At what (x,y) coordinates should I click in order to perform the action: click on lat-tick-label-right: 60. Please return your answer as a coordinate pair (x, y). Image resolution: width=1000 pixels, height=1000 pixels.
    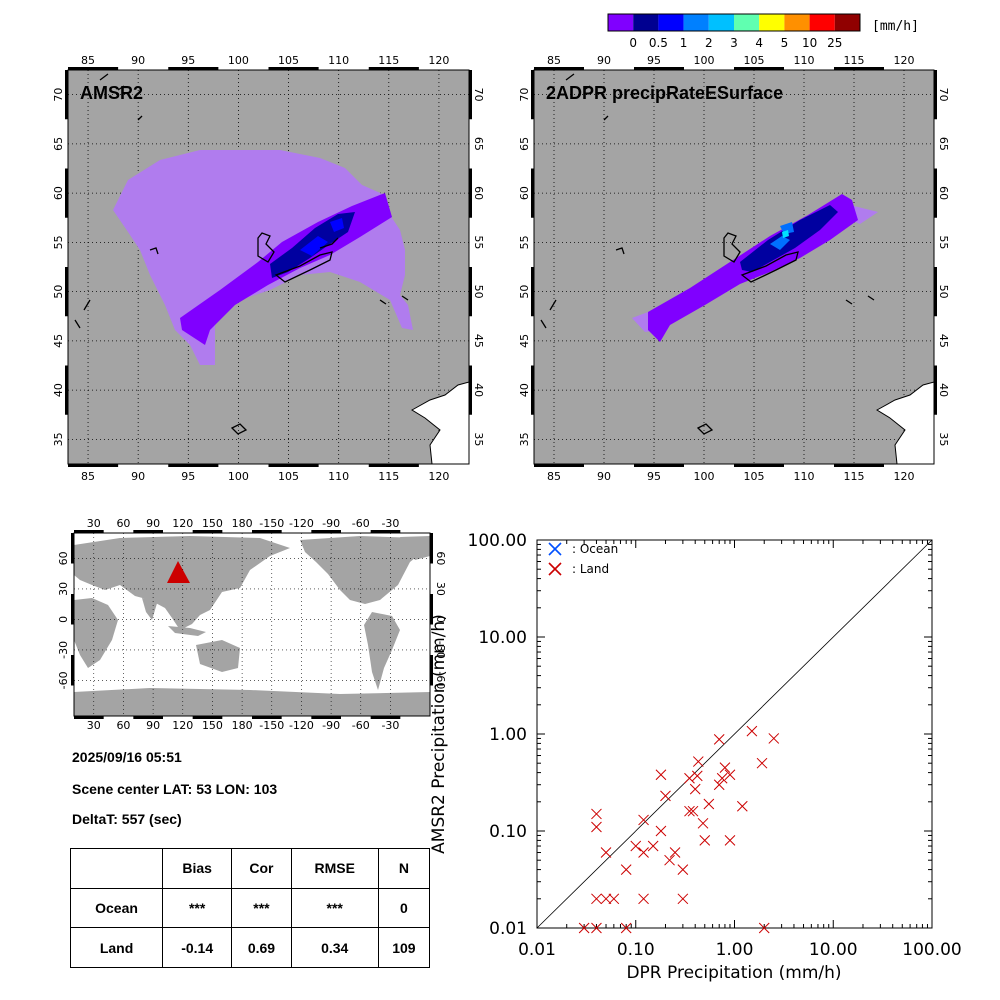
    Looking at the image, I should click on (478, 193).